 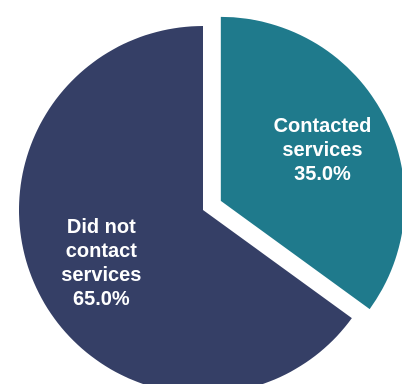 I want to click on slice-label-line: 65.0%, so click(x=101, y=299).